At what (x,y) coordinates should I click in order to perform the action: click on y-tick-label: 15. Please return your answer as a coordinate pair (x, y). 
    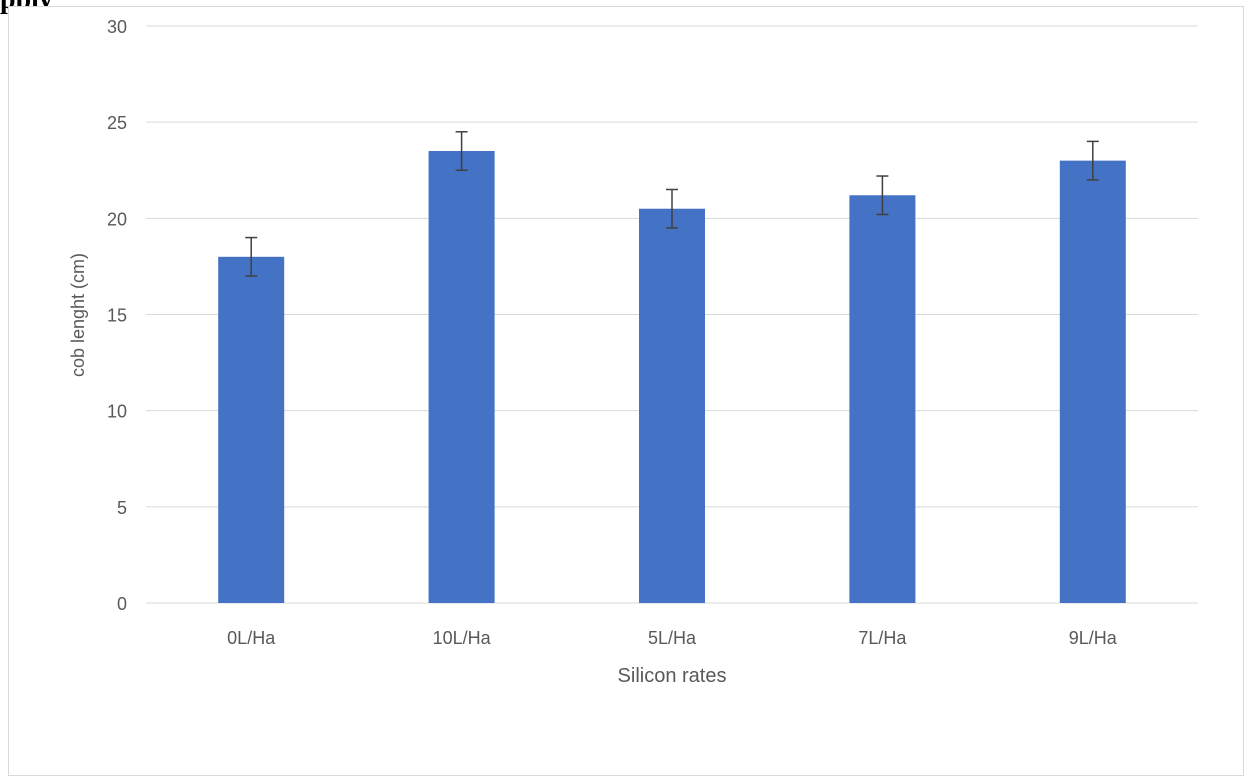
    Looking at the image, I should click on (117, 316).